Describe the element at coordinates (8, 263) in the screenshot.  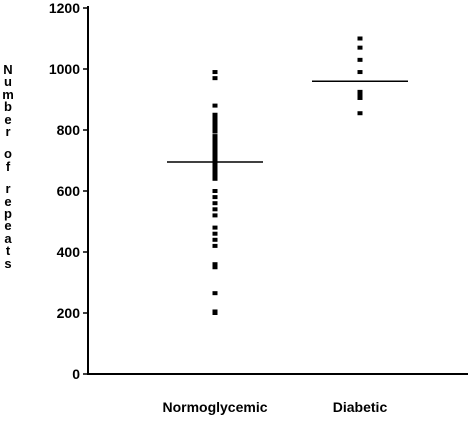
I see `y-axis-label-char: s` at that location.